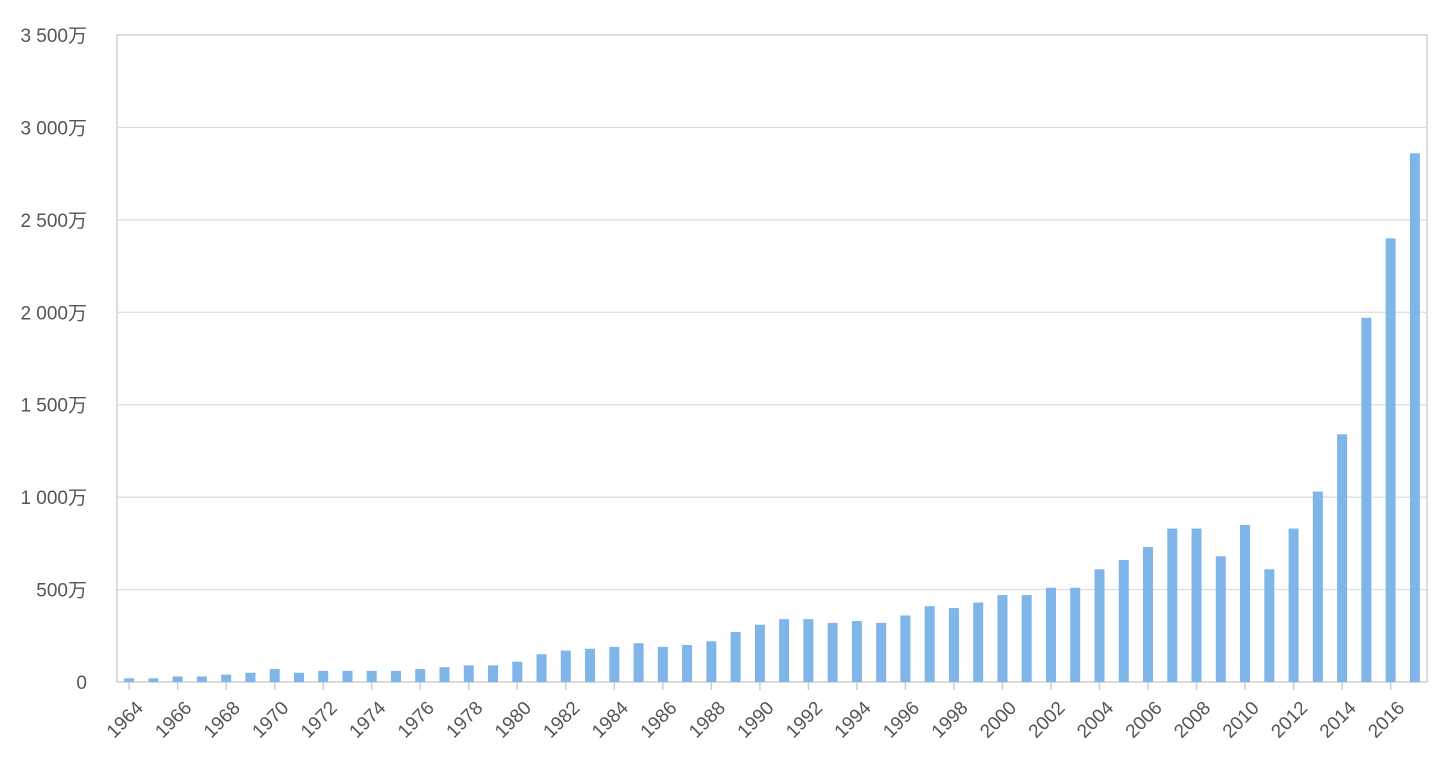 This screenshot has width=1444, height=772. What do you see at coordinates (1095, 719) in the screenshot?
I see `x-tick-label: 2004` at bounding box center [1095, 719].